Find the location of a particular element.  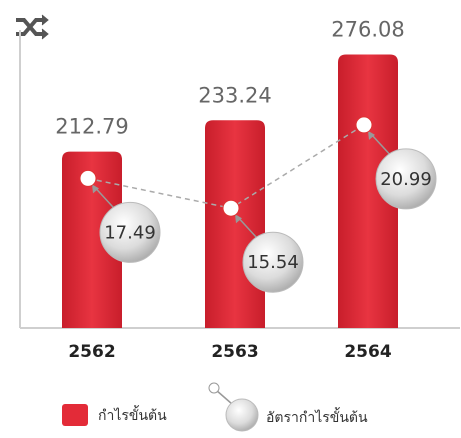

line-value-label: 17.49 is located at coordinates (130, 232).